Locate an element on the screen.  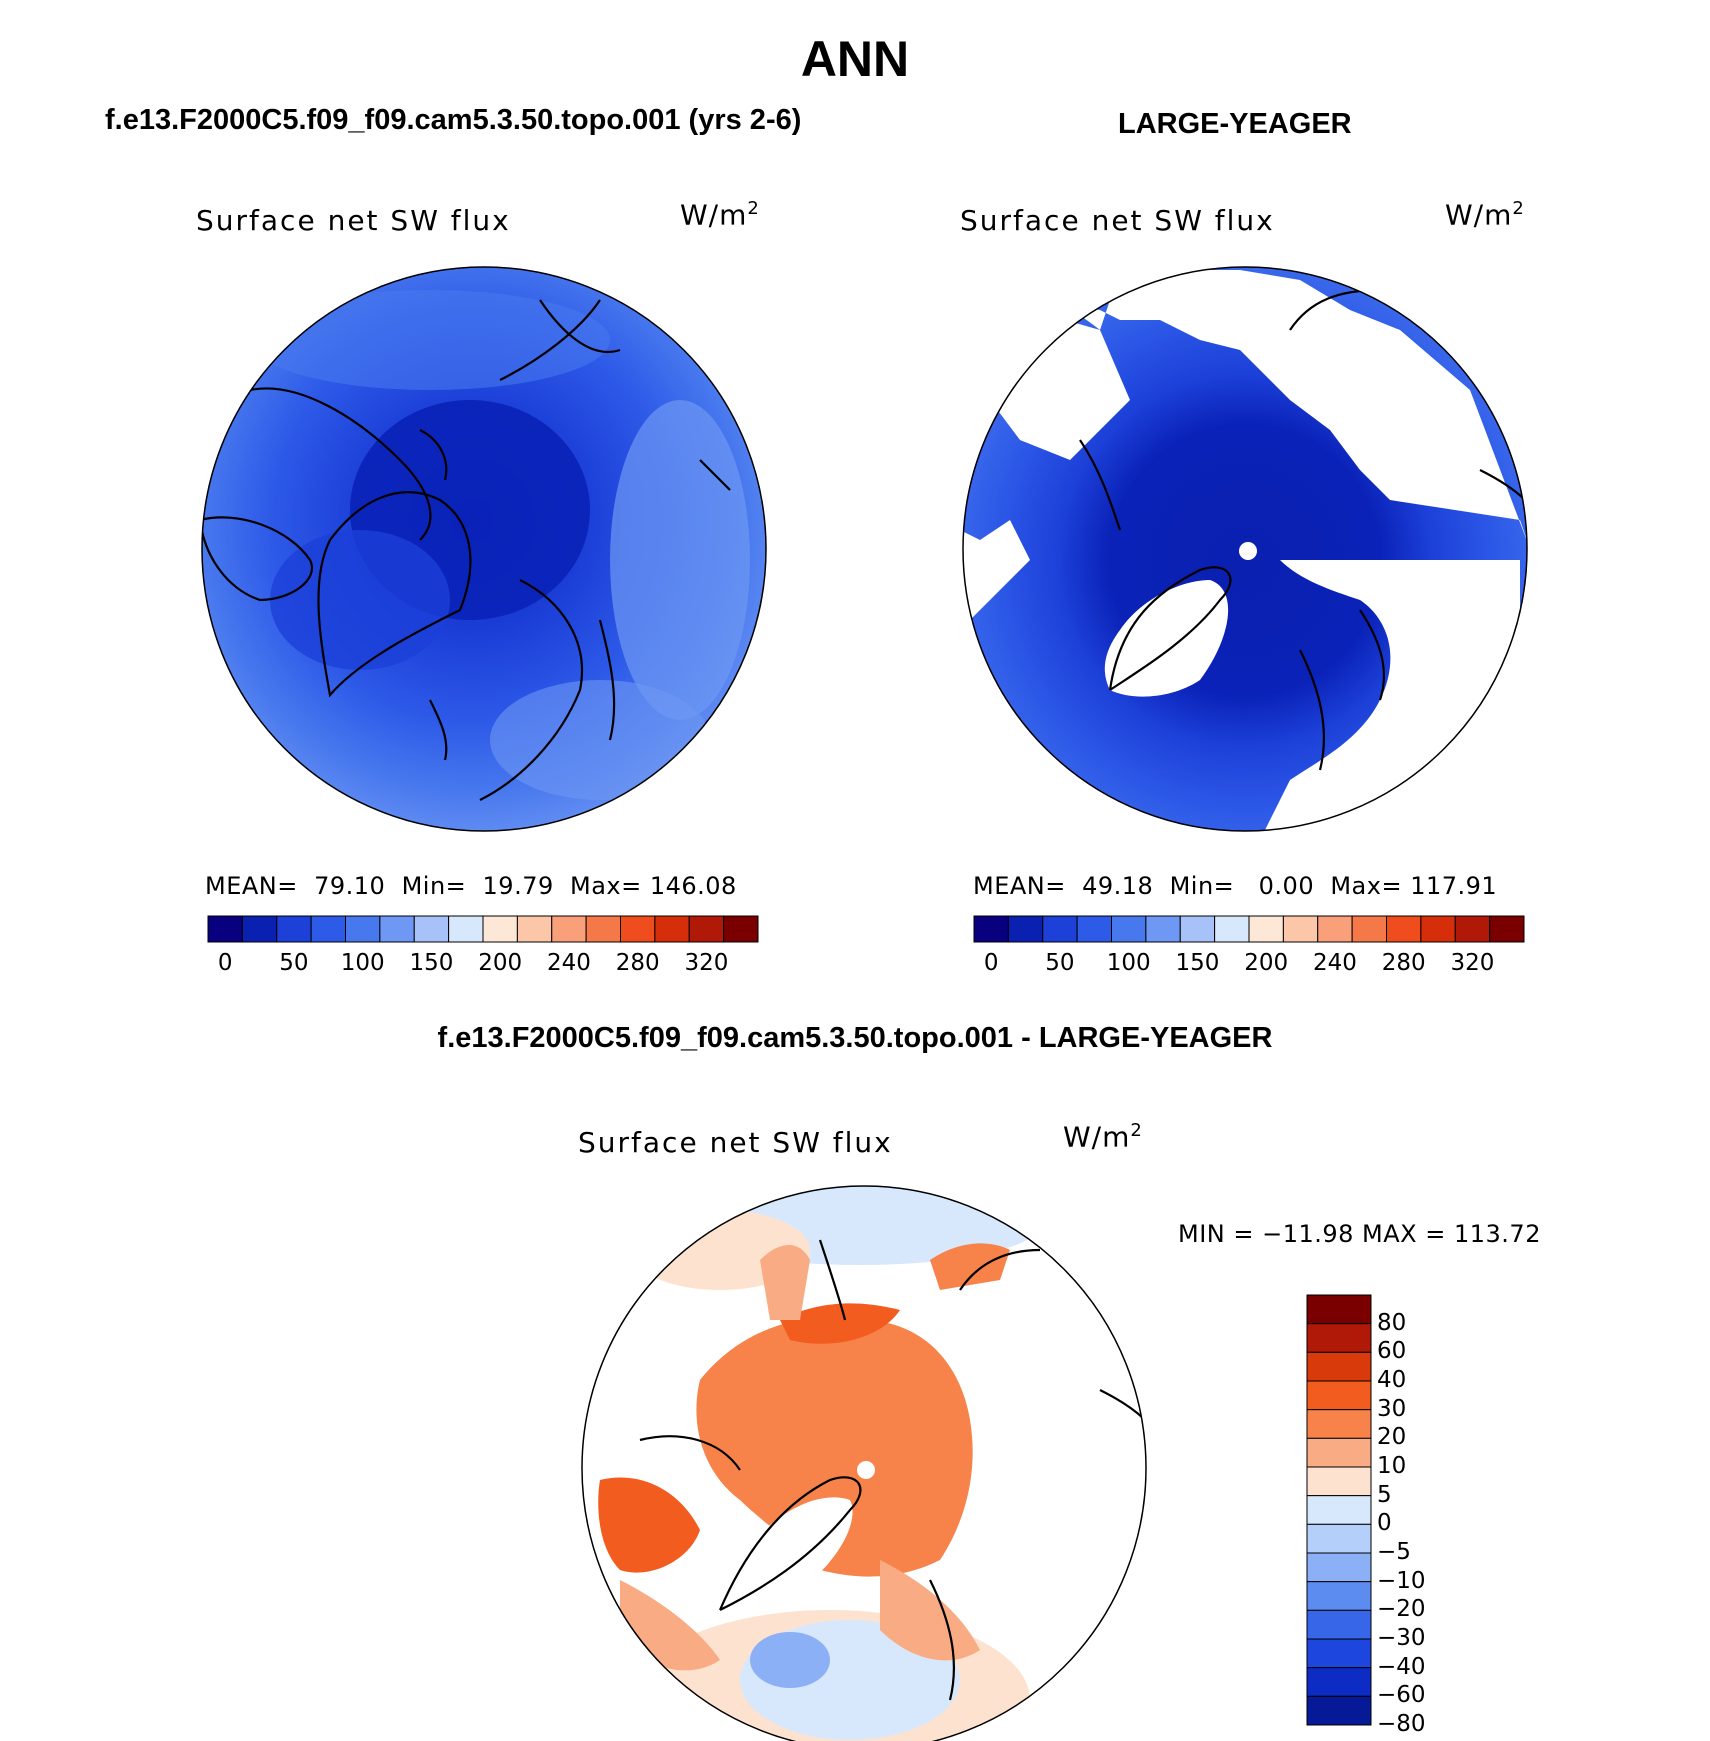
difference-colorbar is located at coordinates (1339, 1510).